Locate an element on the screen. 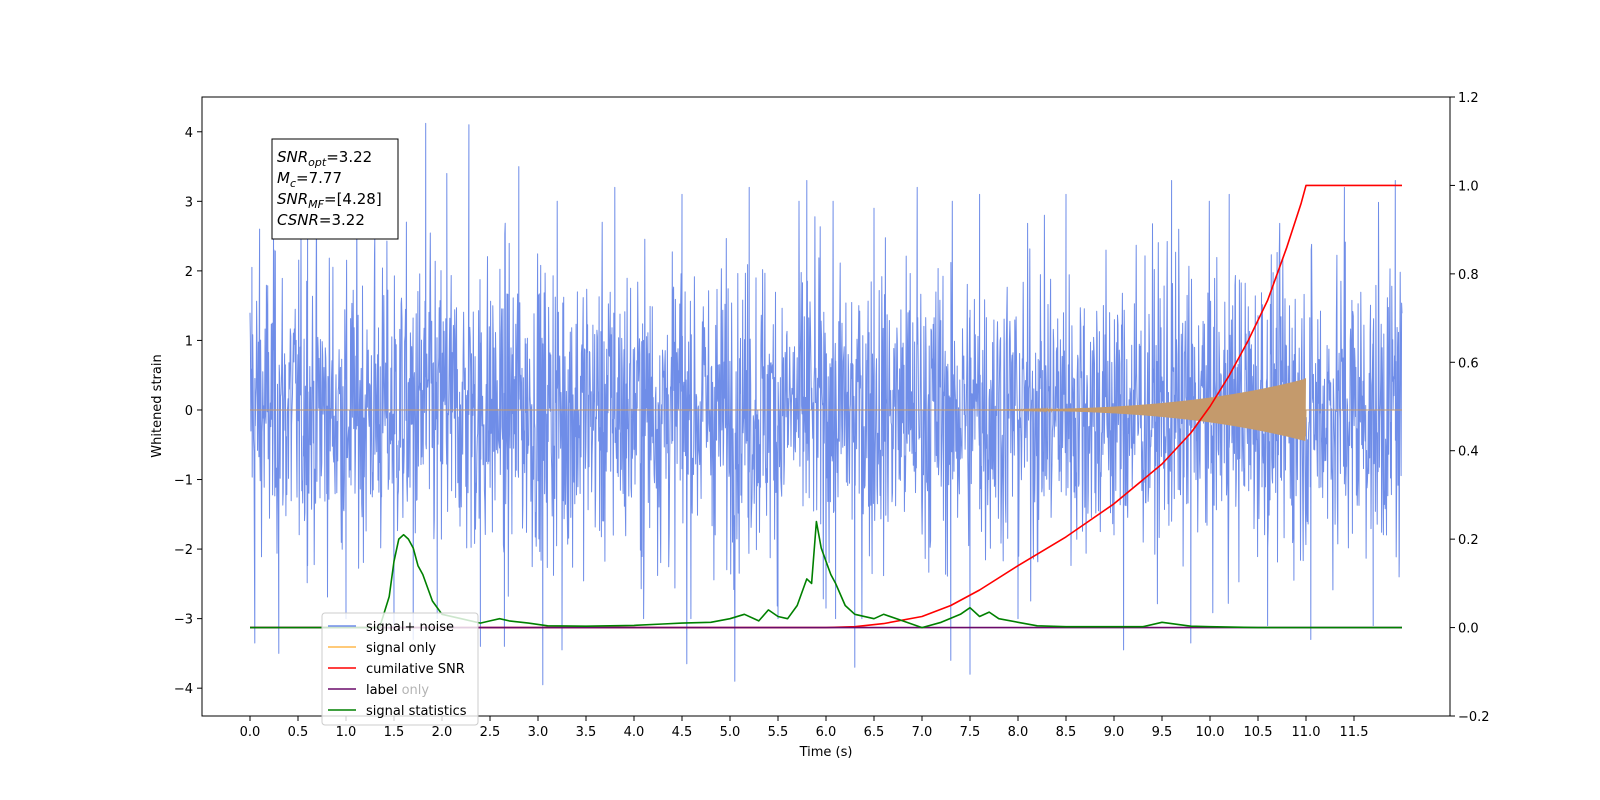  annotation-line: SNRopt=3.22 is located at coordinates (324, 158).